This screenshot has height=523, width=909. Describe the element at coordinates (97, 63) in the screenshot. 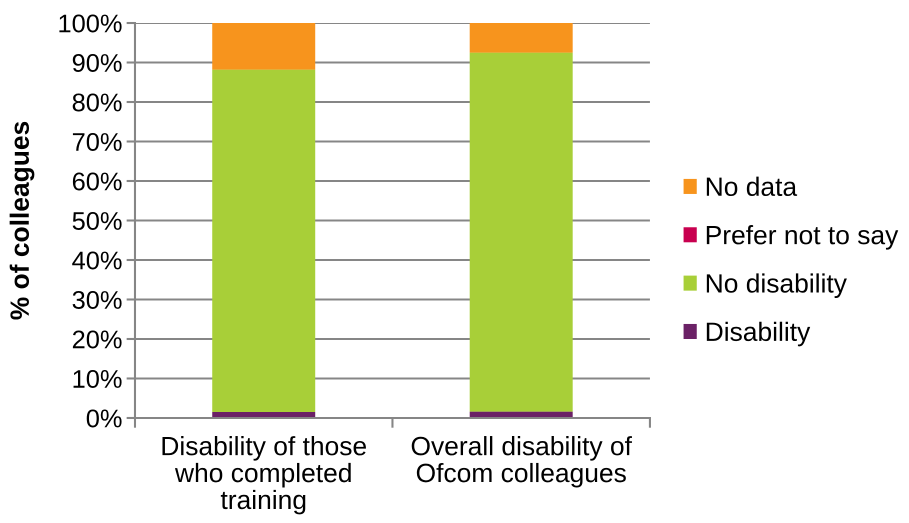

I see `y-tick-label: 90%` at that location.